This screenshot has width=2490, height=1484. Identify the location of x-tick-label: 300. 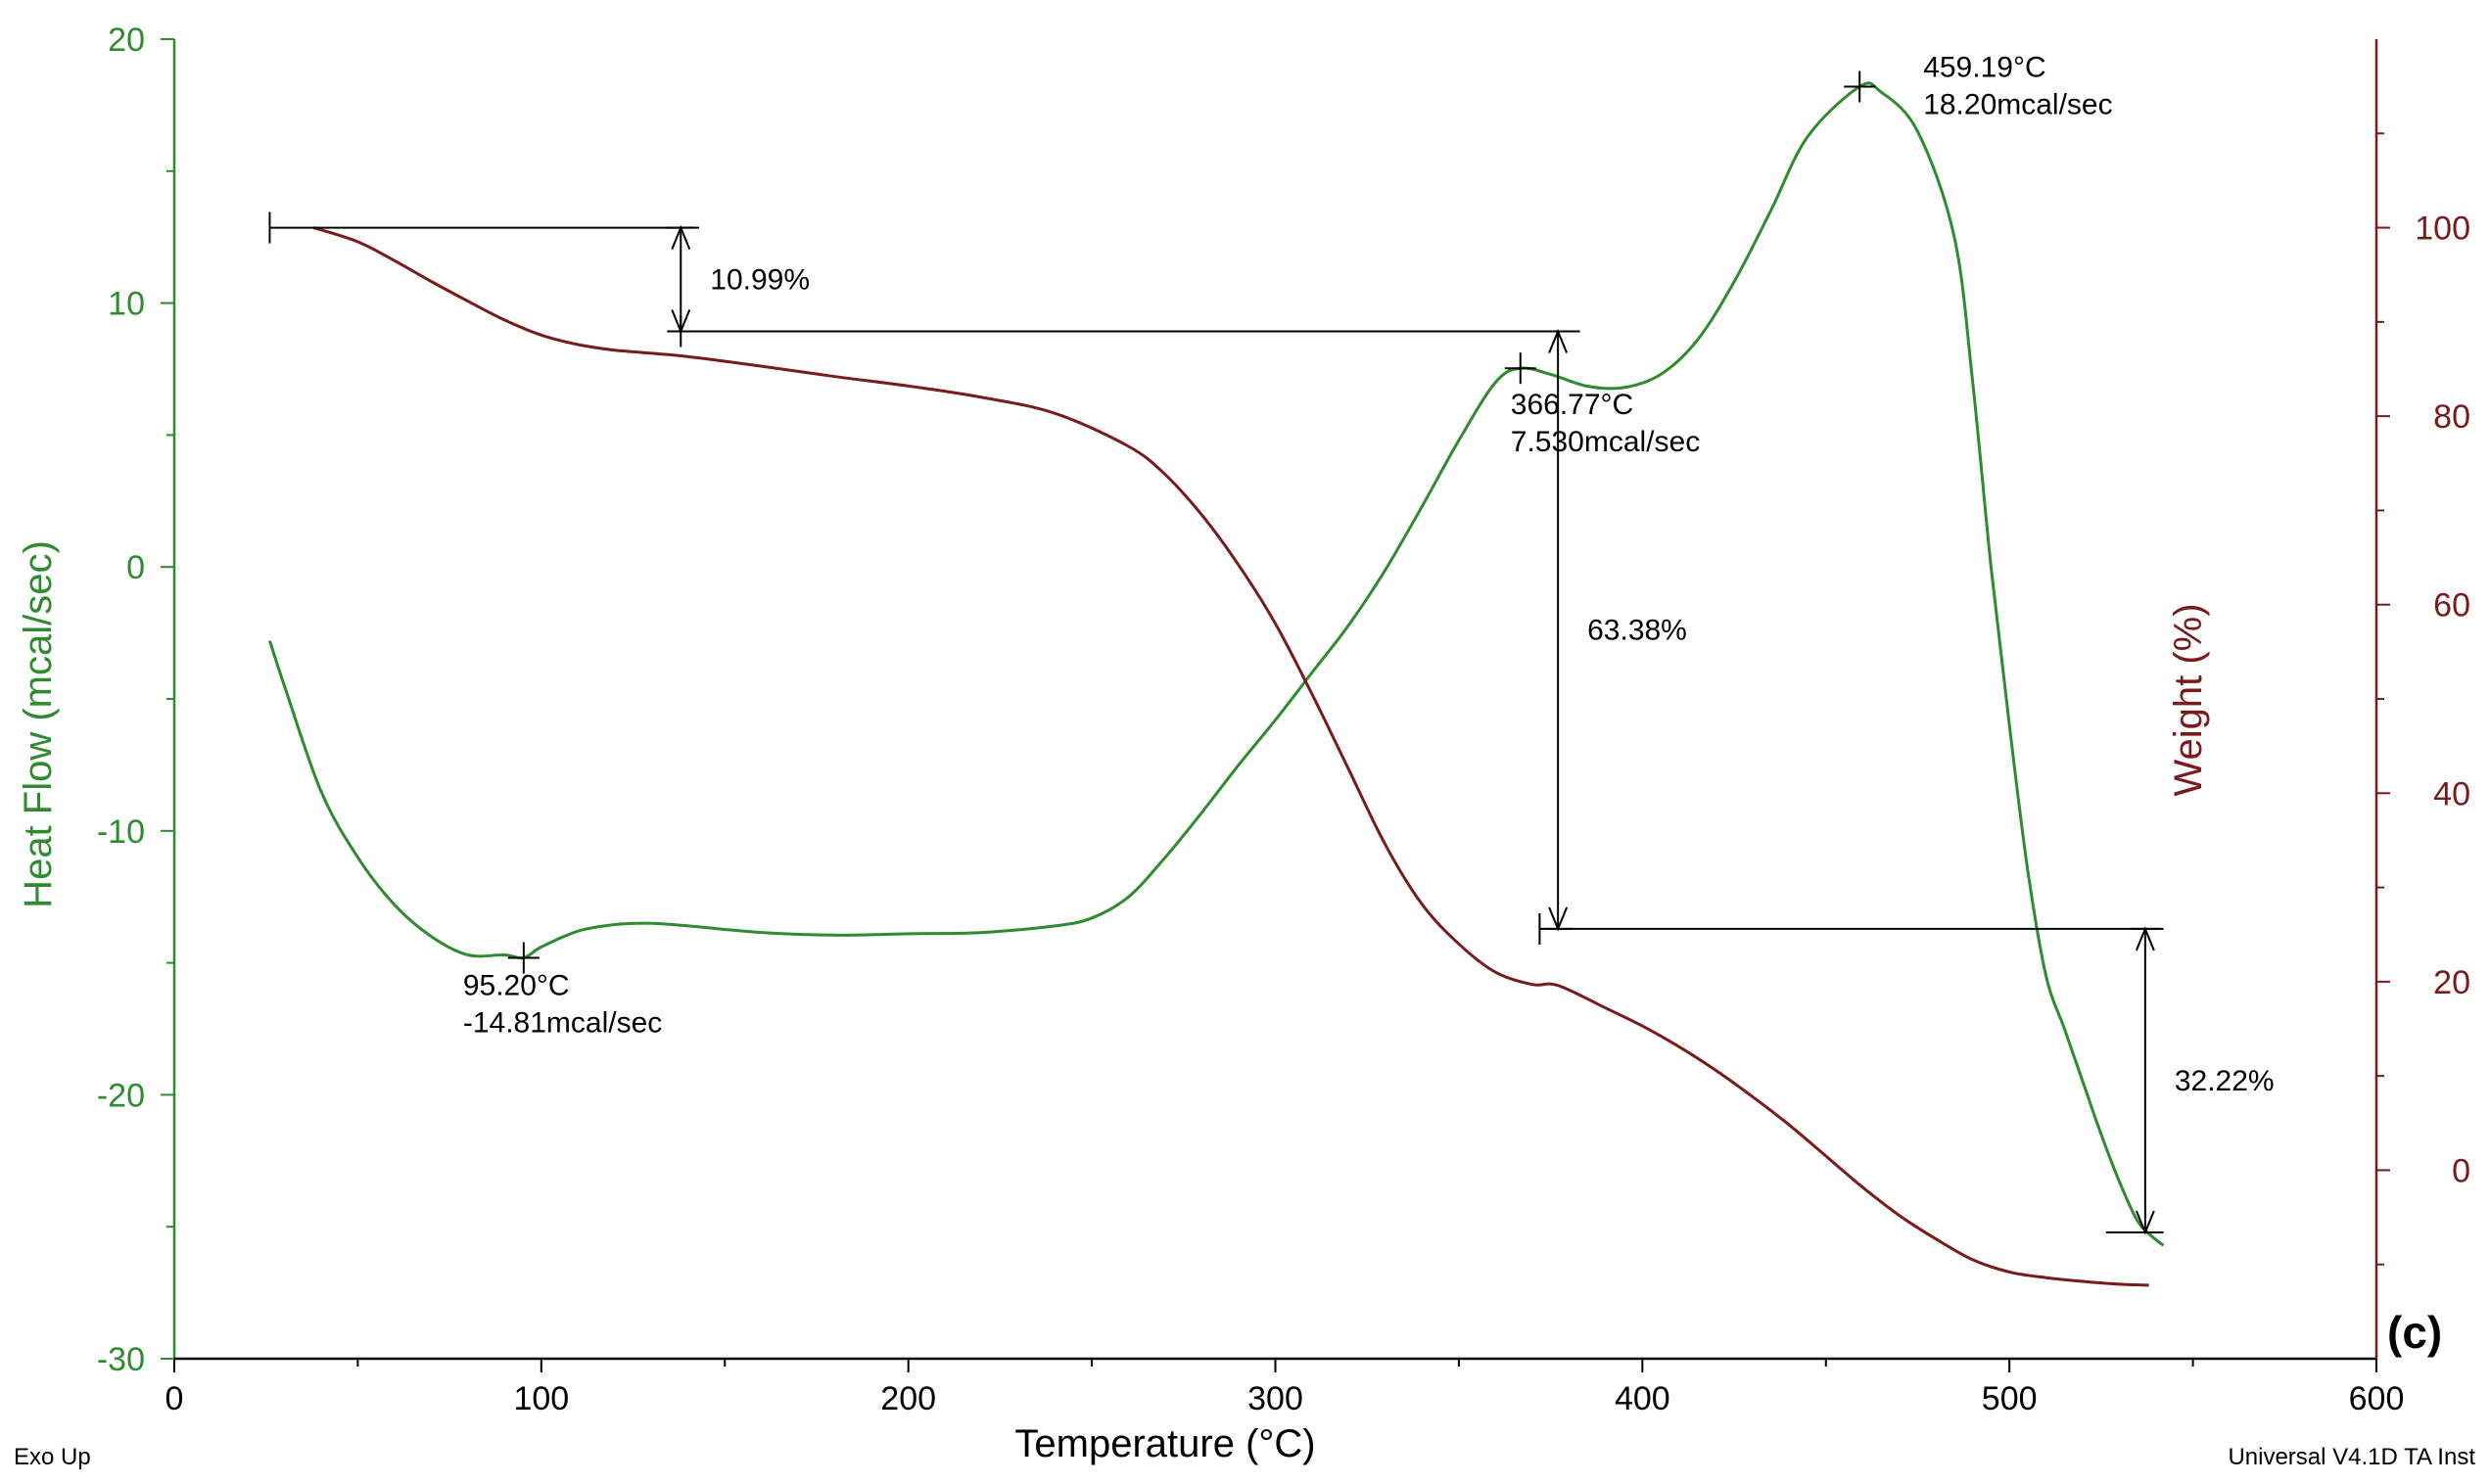
(1275, 1398).